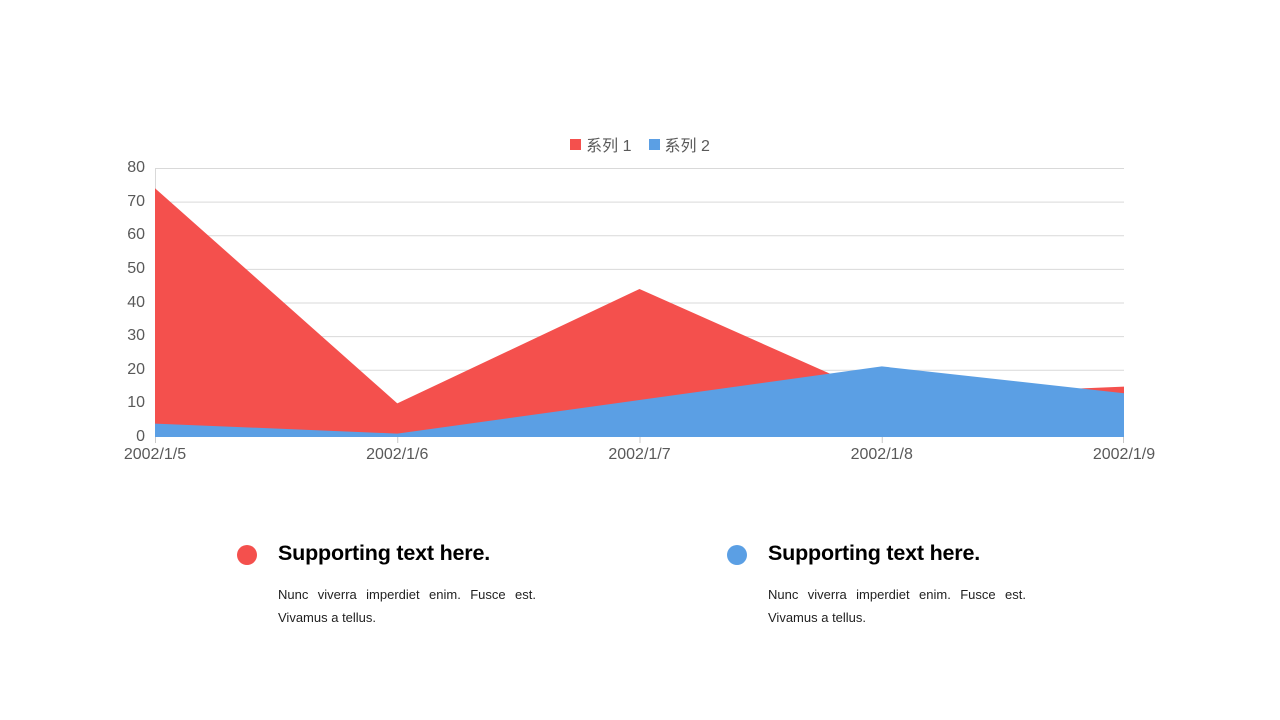 The image size is (1280, 720). I want to click on blue-bullet-circle-icon, so click(737, 555).